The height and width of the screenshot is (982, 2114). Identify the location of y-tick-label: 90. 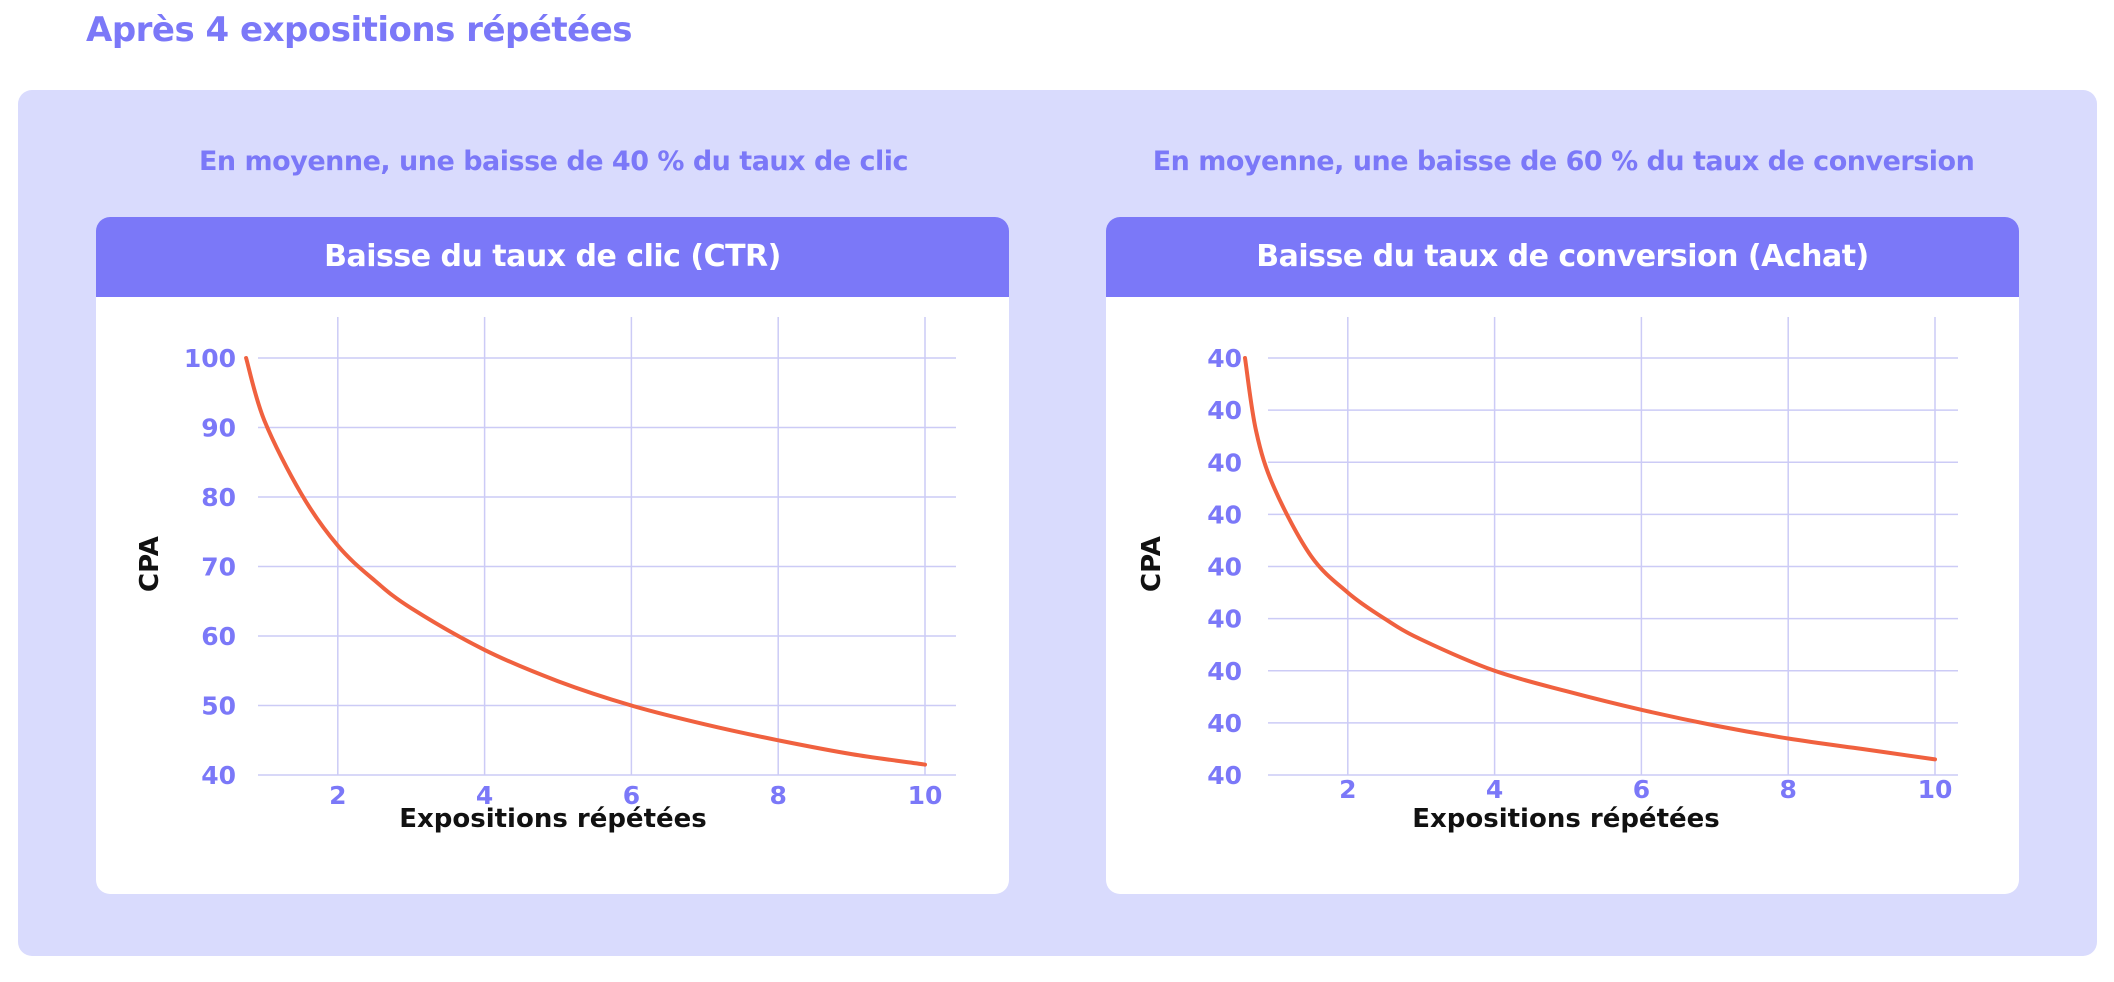
(218, 428).